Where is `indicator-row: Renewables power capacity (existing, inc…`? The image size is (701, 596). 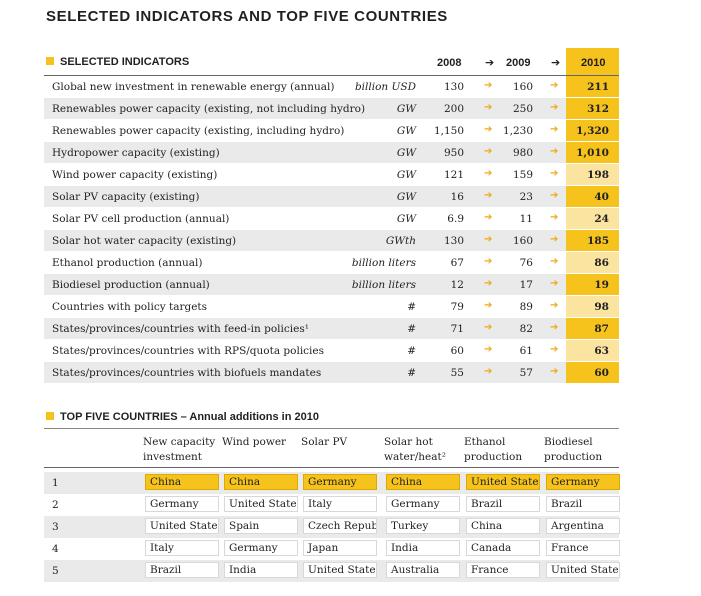
indicator-row: Renewables power capacity (existing, inc… is located at coordinates (331, 131).